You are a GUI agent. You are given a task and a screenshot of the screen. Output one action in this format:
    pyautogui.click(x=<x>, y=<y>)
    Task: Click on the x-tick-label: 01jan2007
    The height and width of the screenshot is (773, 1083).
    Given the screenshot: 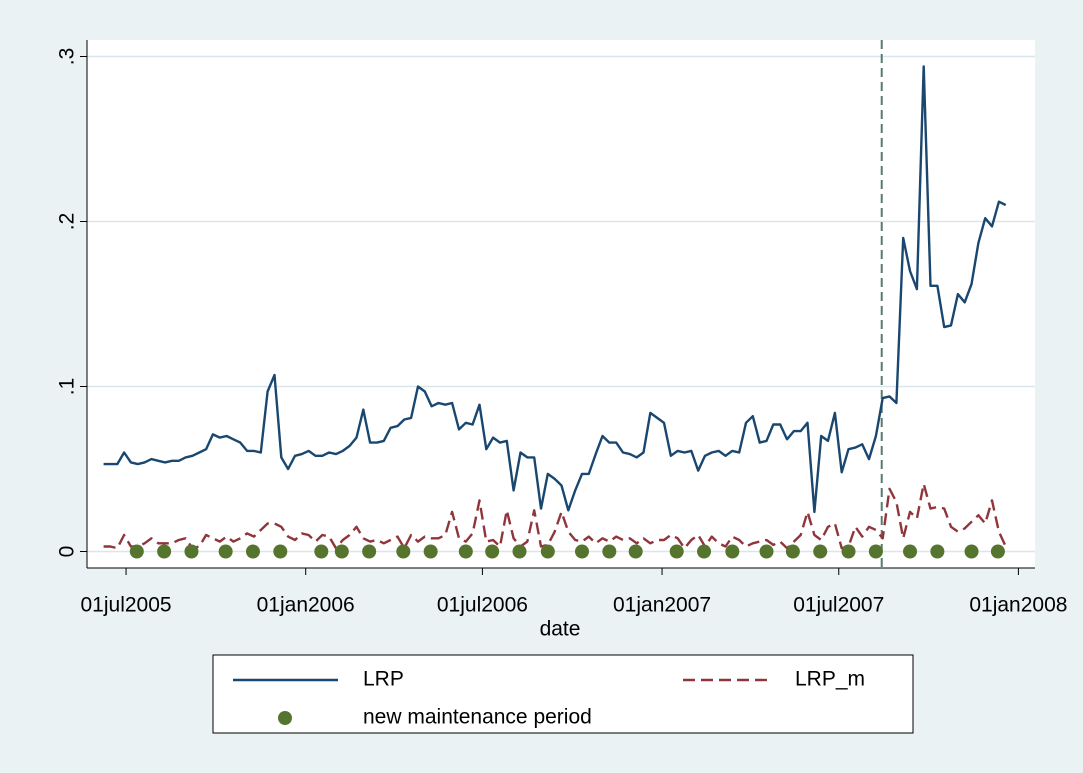 What is the action you would take?
    pyautogui.click(x=662, y=605)
    